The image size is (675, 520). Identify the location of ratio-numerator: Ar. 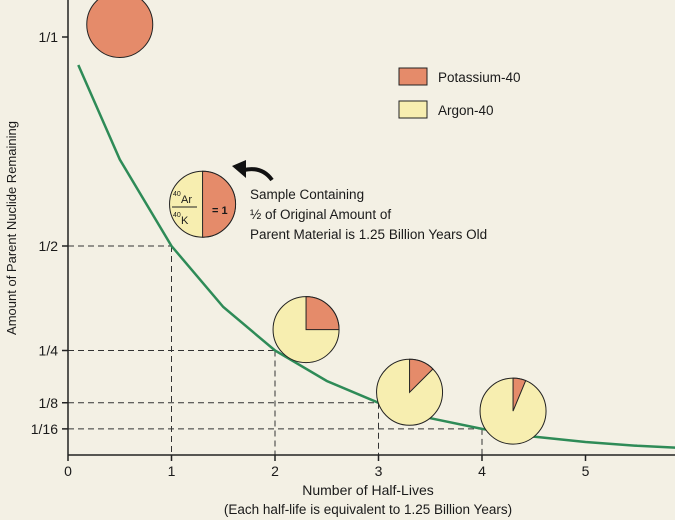
(186, 200).